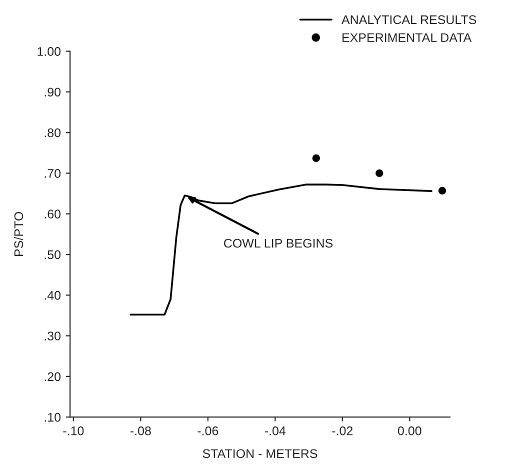 This screenshot has height=466, width=519. I want to click on x-tick-label: 0.00, so click(410, 431).